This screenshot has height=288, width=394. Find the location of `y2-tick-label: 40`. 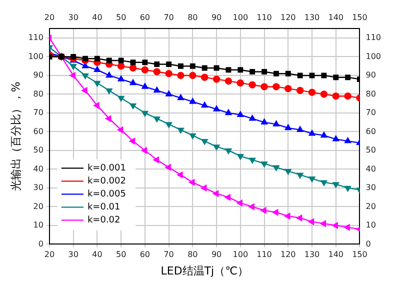

y2-tick-label: 40 is located at coordinates (371, 169).